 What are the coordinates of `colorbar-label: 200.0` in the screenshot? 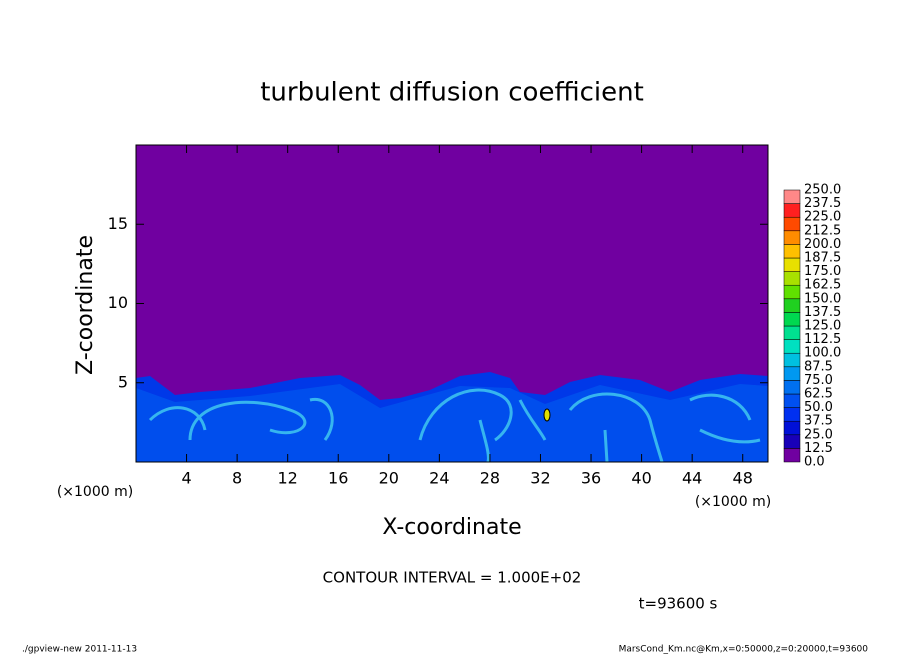 It's located at (822, 244).